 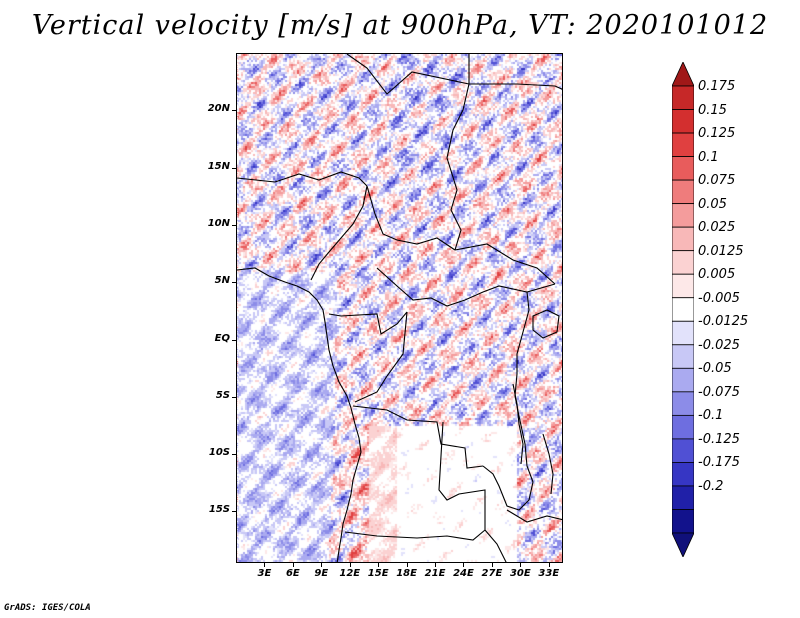 What do you see at coordinates (723, 322) in the screenshot?
I see `colorbar-label: -0.0125` at bounding box center [723, 322].